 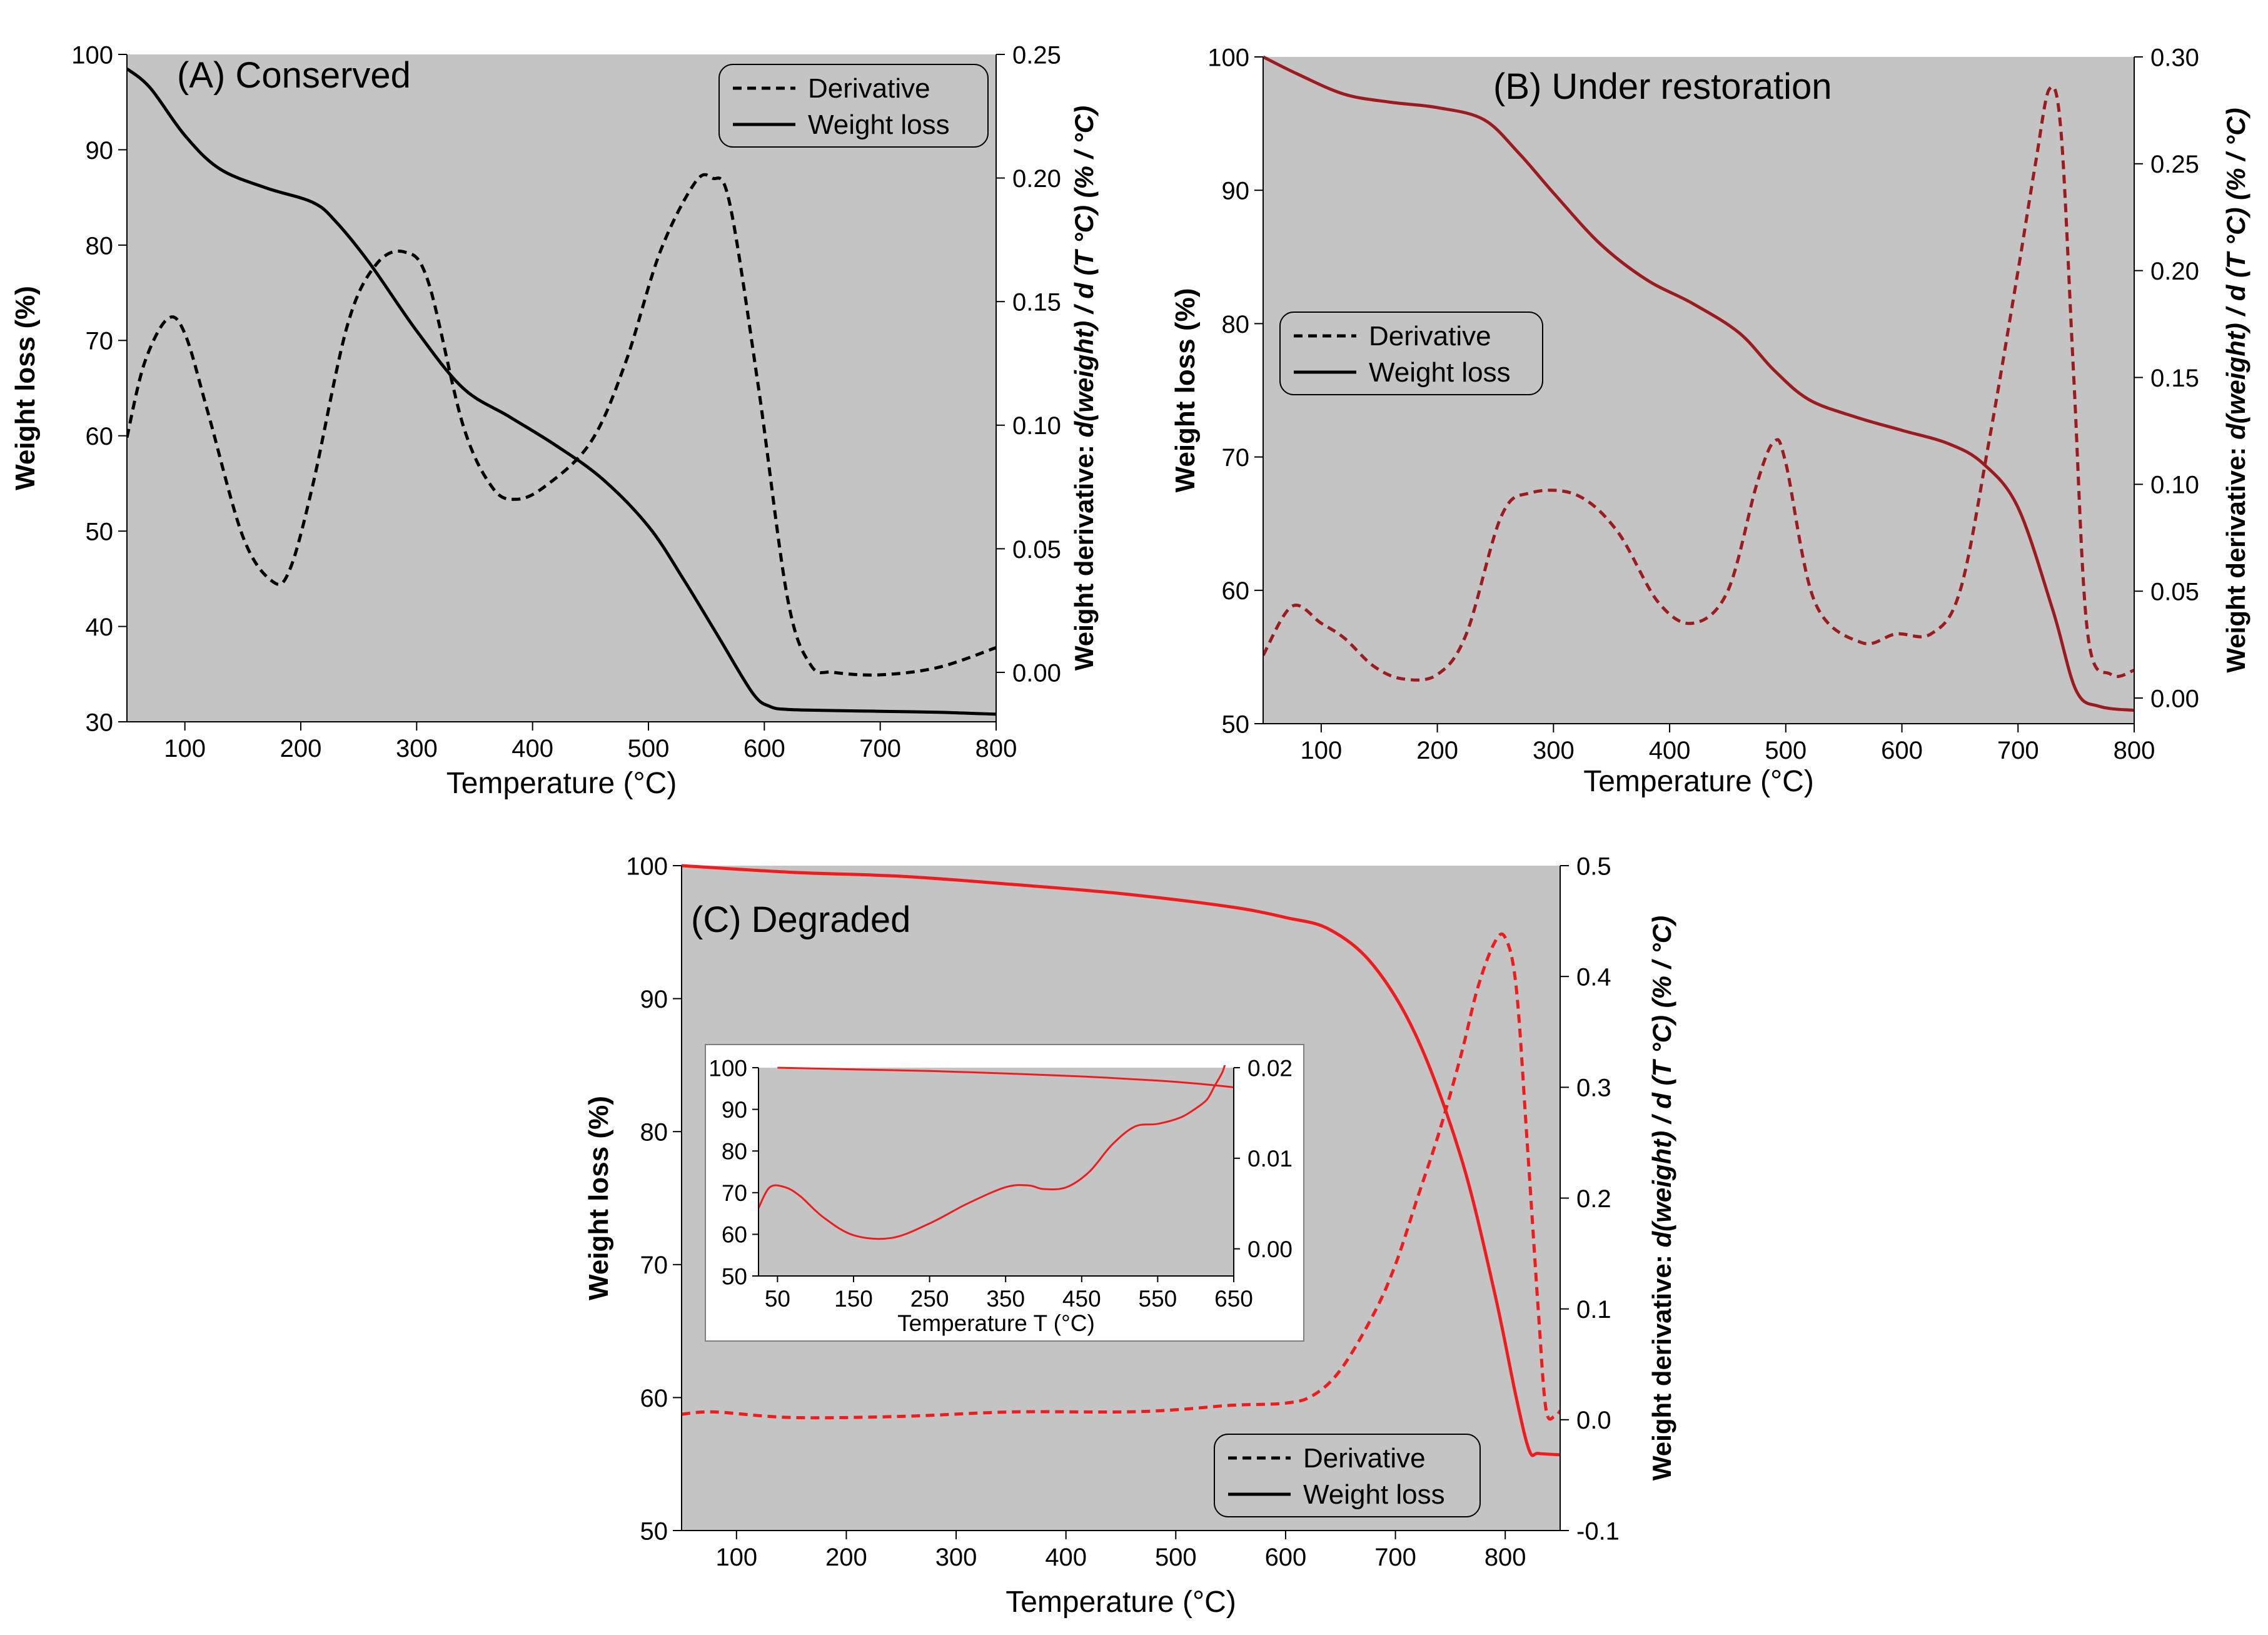 I want to click on x-tick-label: 150, so click(x=853, y=1299).